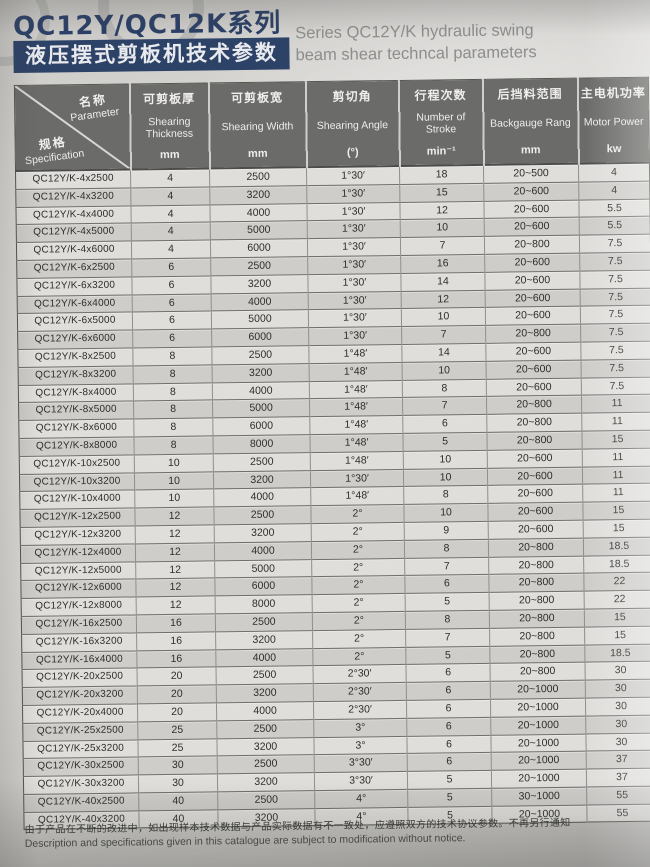 The image size is (650, 867). Describe the element at coordinates (177, 730) in the screenshot. I see `value-cell: 25` at that location.